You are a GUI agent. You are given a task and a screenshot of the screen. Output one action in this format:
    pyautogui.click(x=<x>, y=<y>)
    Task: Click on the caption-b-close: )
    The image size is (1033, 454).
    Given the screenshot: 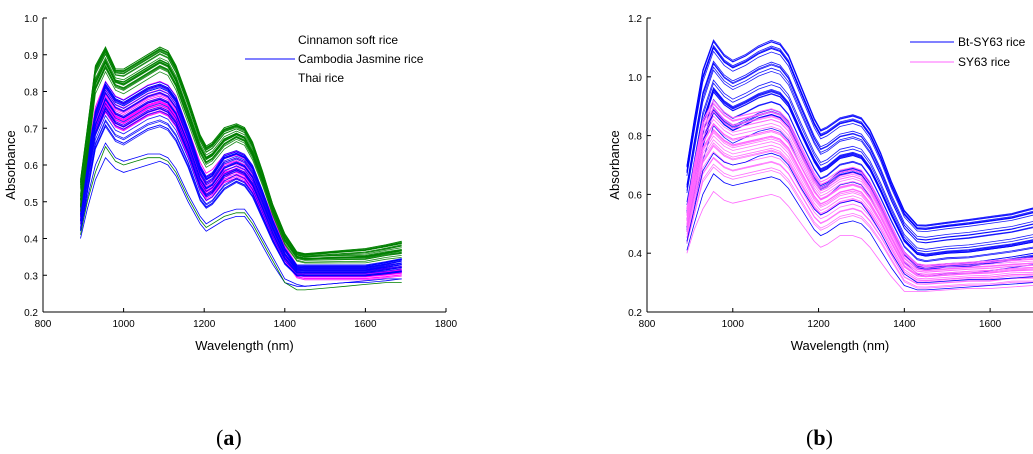 What is the action you would take?
    pyautogui.click(x=829, y=437)
    